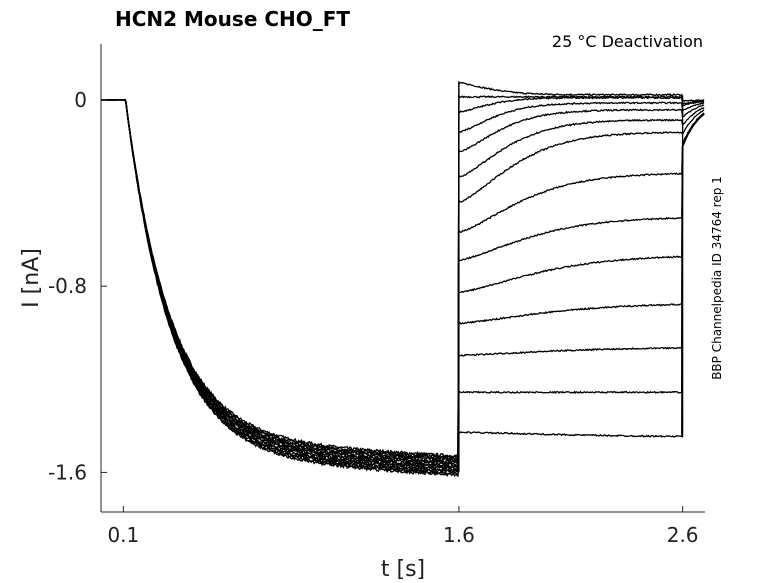 The width and height of the screenshot is (778, 583). Describe the element at coordinates (31, 278) in the screenshot. I see `y-axis-label: I [nA]` at that location.